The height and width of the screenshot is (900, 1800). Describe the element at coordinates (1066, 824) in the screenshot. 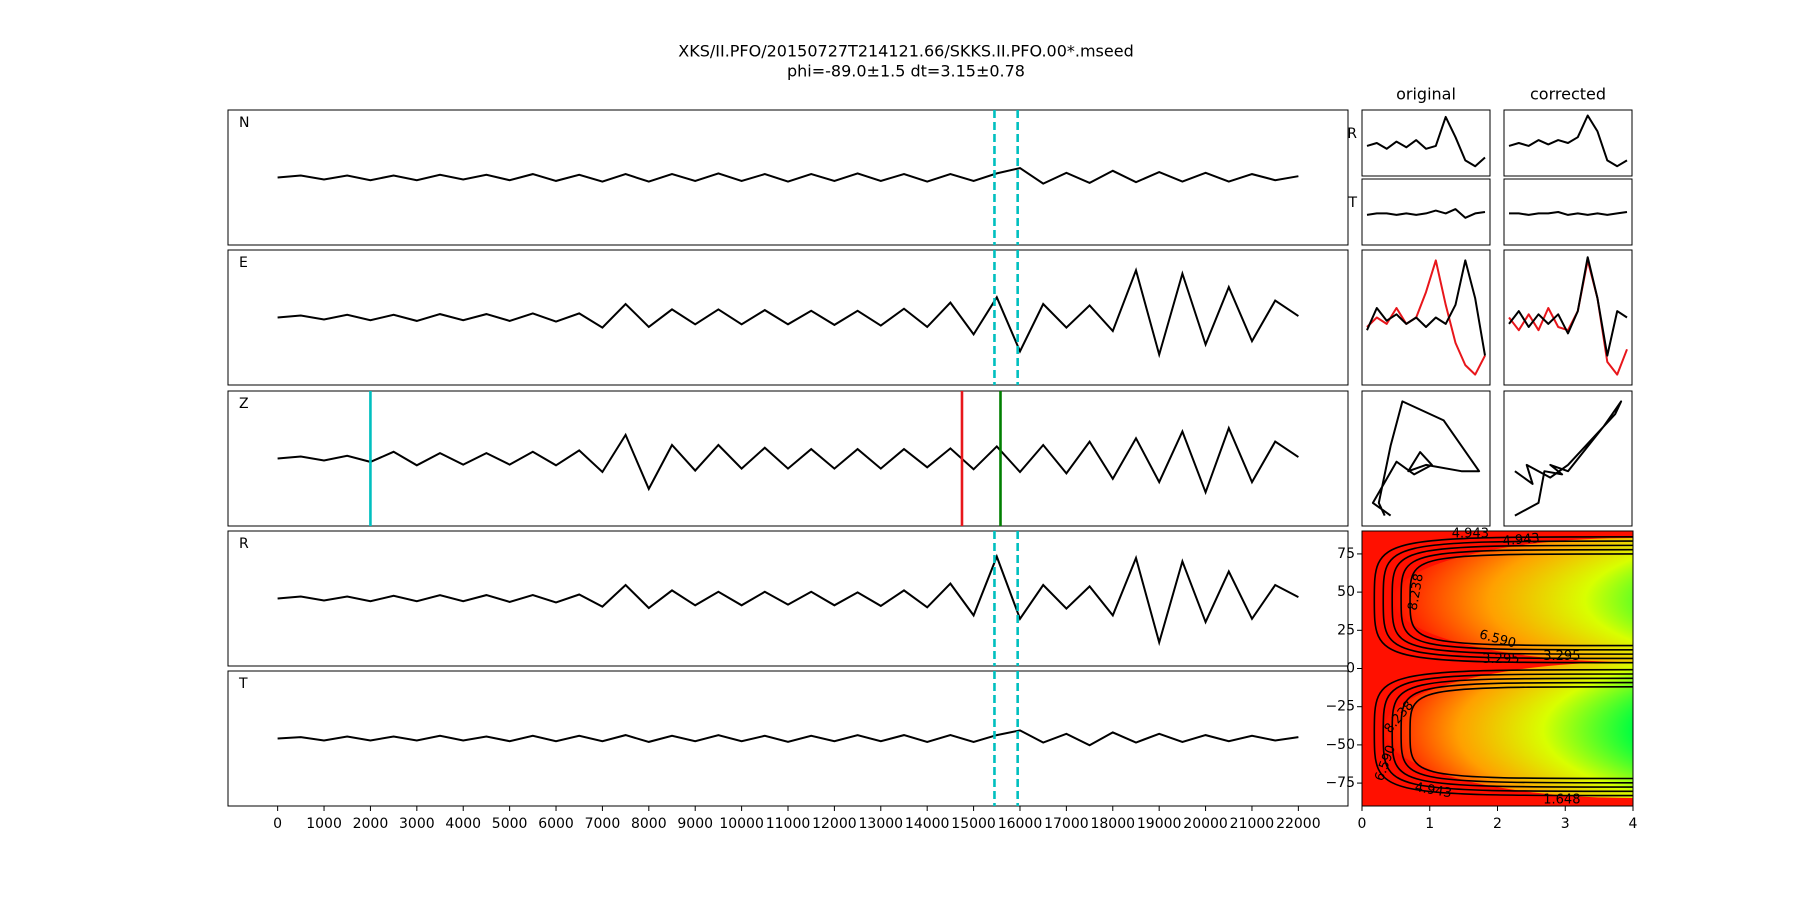

I see `x-tick-label: 17000` at that location.